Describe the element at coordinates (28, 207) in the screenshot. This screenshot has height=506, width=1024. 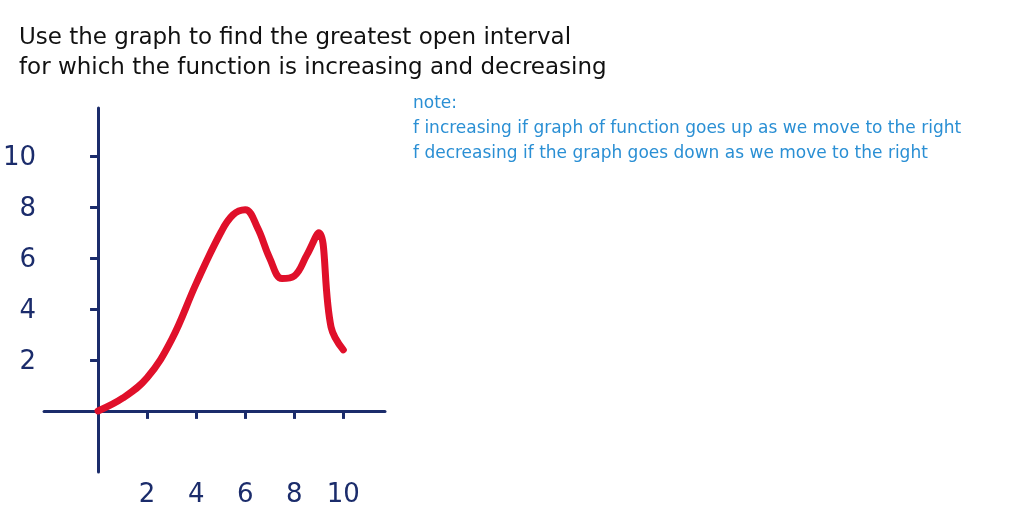
I see `y-tick-label: 8` at that location.